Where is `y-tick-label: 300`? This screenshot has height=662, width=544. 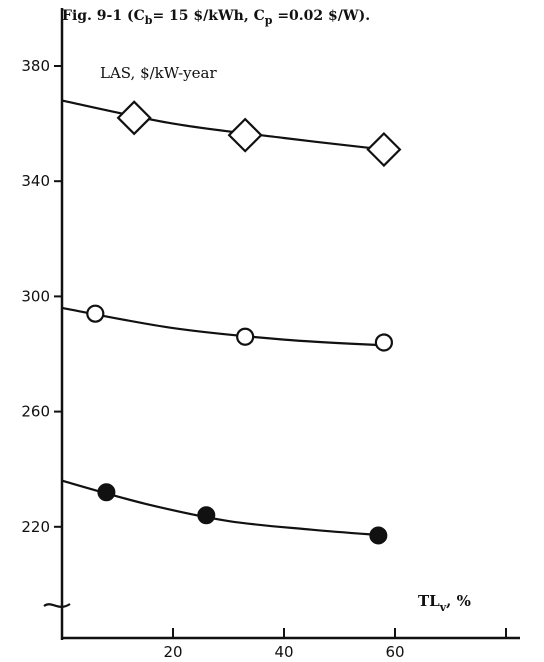 y-tick-label: 300 is located at coordinates (35, 296).